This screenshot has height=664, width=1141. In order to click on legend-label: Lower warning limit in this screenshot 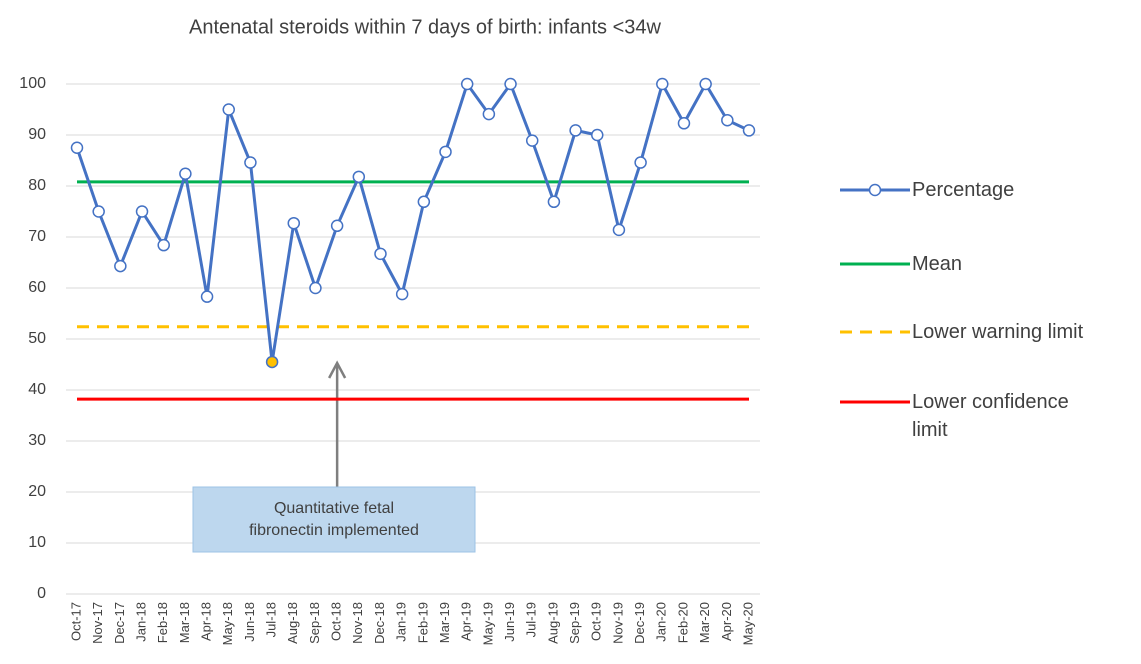, I will do `click(998, 332)`.